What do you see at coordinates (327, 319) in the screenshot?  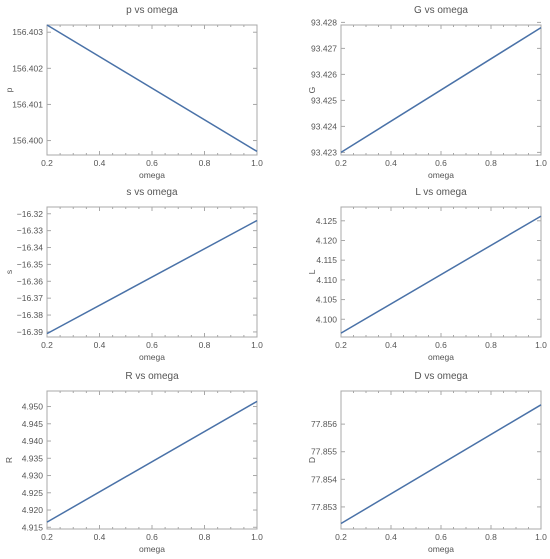 I see `y-tick-label: 4.100` at bounding box center [327, 319].